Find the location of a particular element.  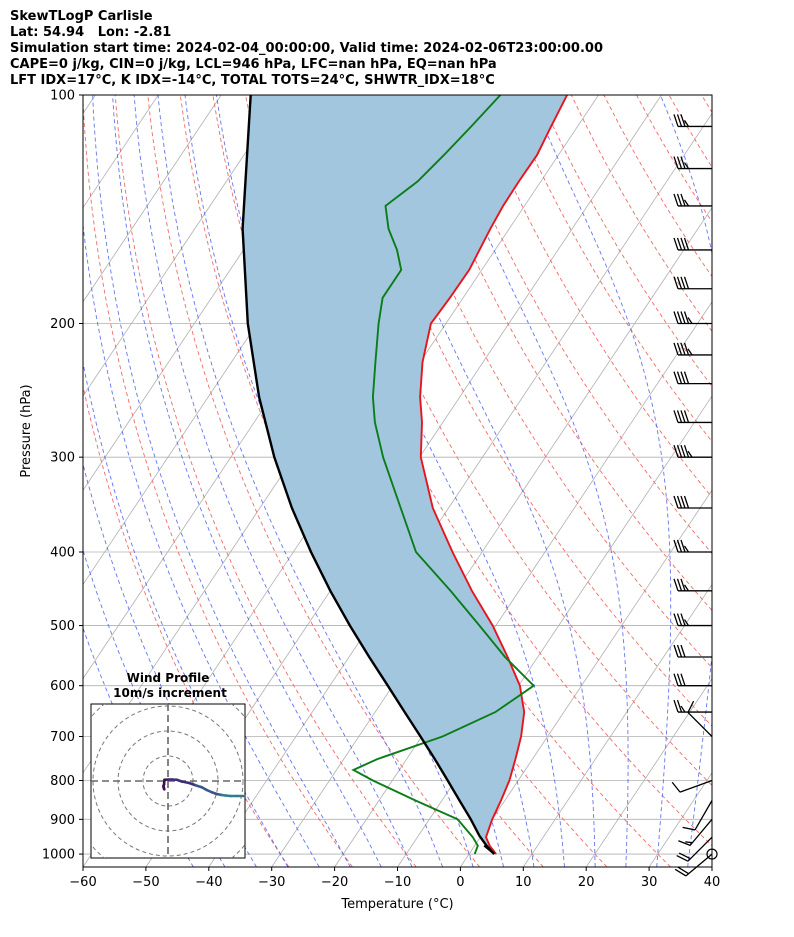

y-tick-label: 900 is located at coordinates (62, 820).